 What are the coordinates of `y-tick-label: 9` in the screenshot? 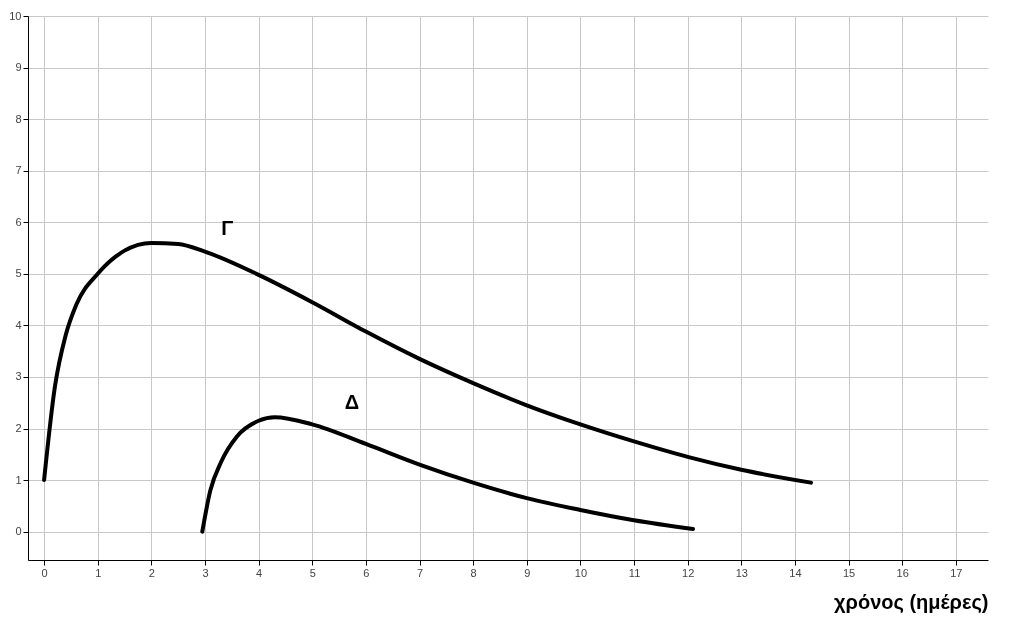 It's located at (18, 67).